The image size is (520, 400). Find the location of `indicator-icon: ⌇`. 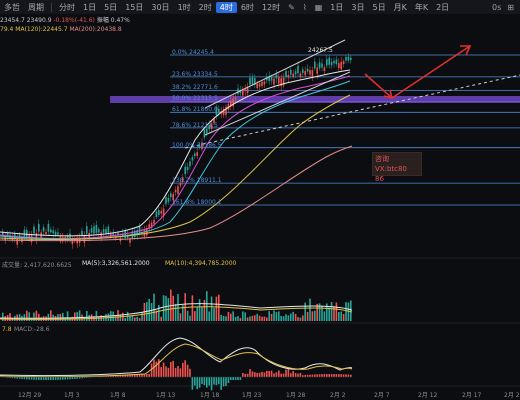

indicator-icon: ⌇ is located at coordinates (304, 7).